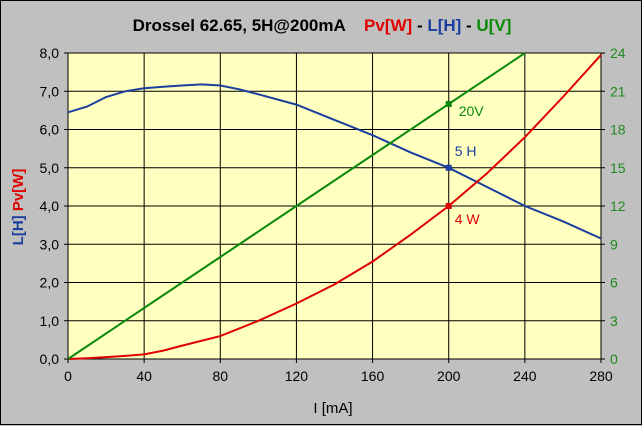 The image size is (642, 426). I want to click on y-right-tick-label: 9, so click(614, 244).